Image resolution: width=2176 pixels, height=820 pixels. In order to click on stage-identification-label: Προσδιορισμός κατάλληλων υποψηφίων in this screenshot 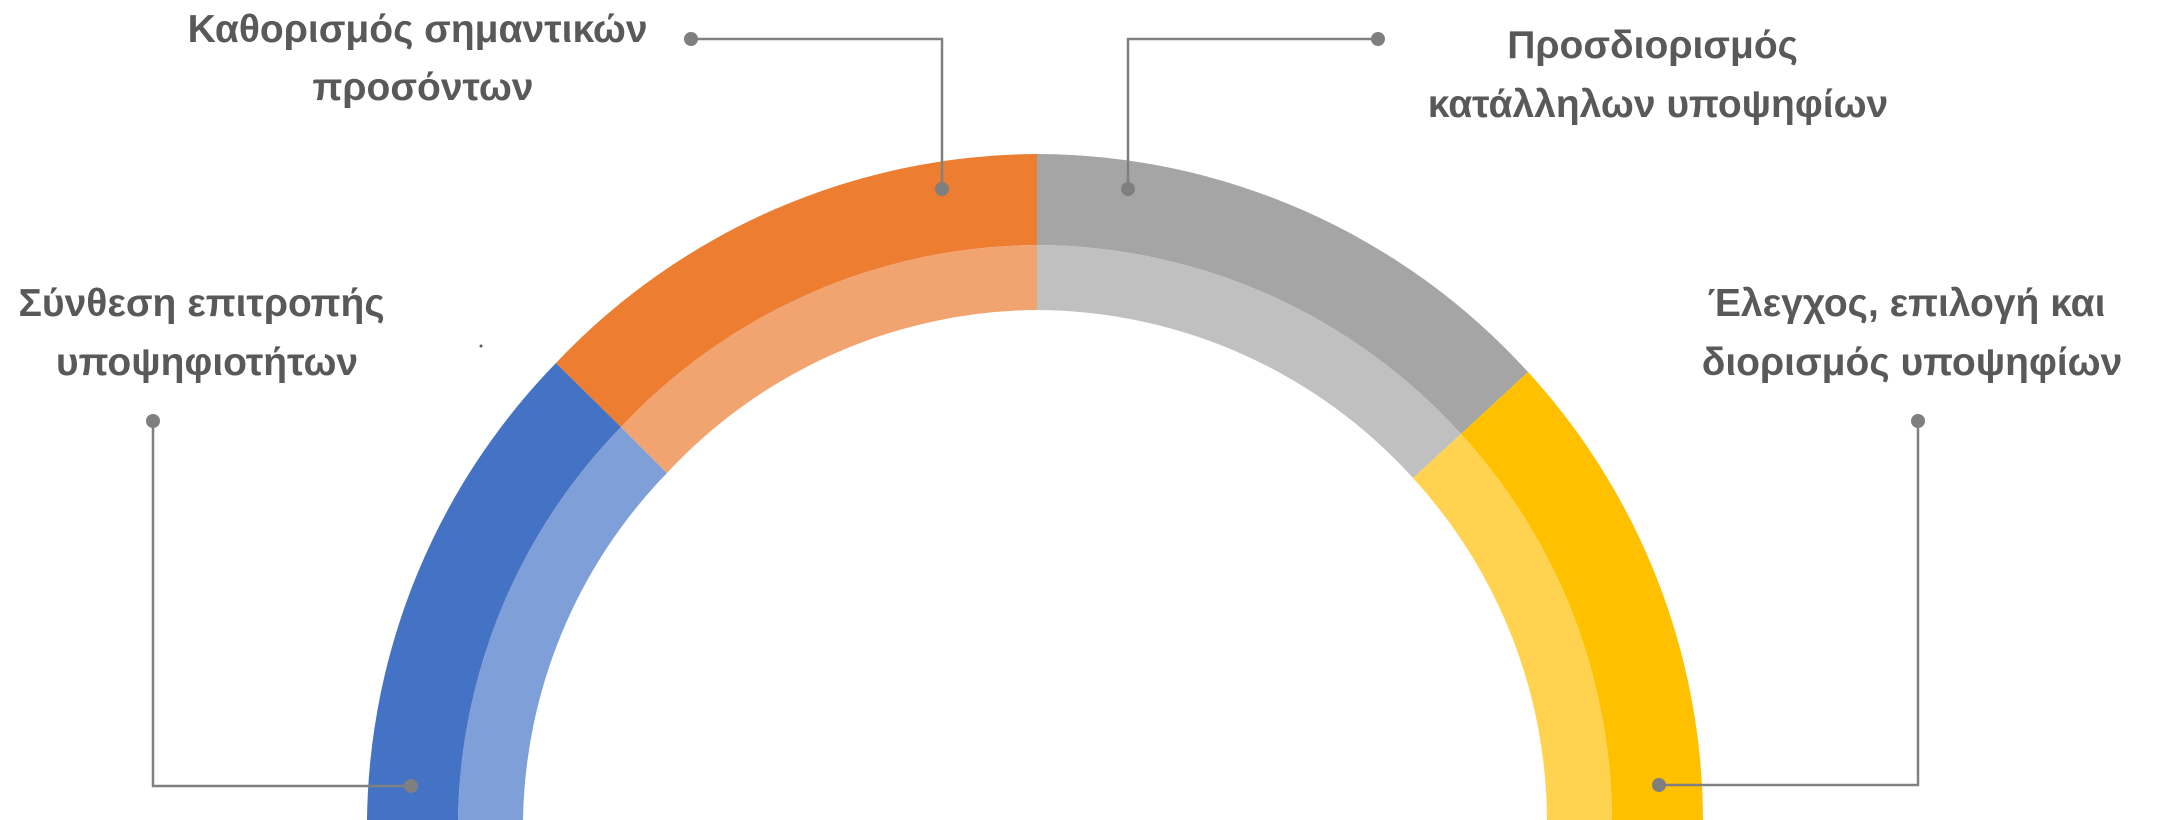, I will do `click(1658, 75)`.